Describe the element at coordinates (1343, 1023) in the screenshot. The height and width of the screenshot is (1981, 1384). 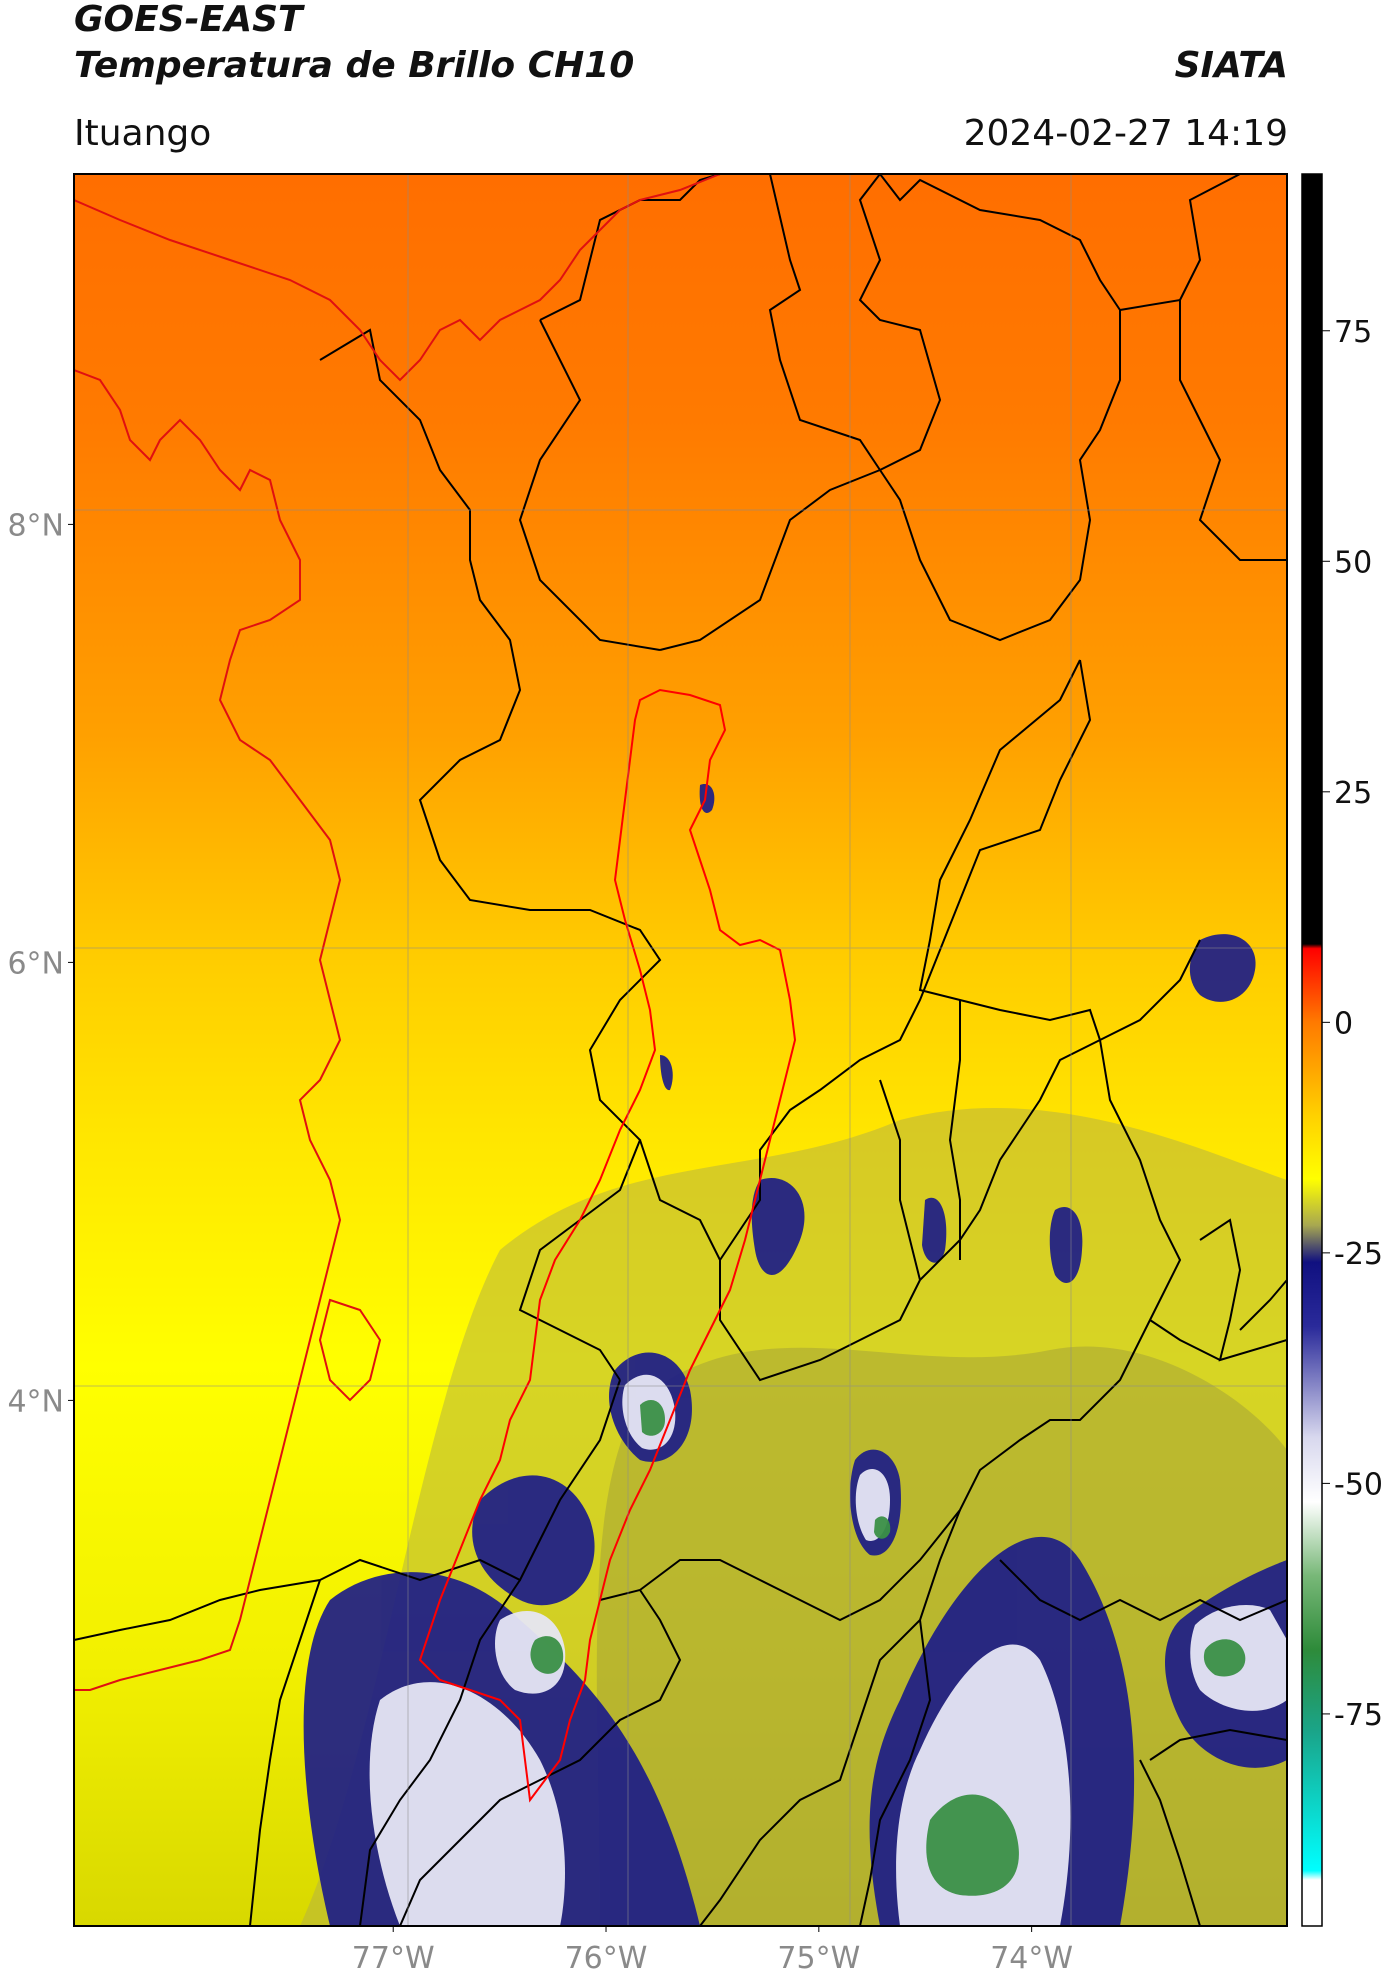
I see `colorbar-tick-label: 0` at that location.